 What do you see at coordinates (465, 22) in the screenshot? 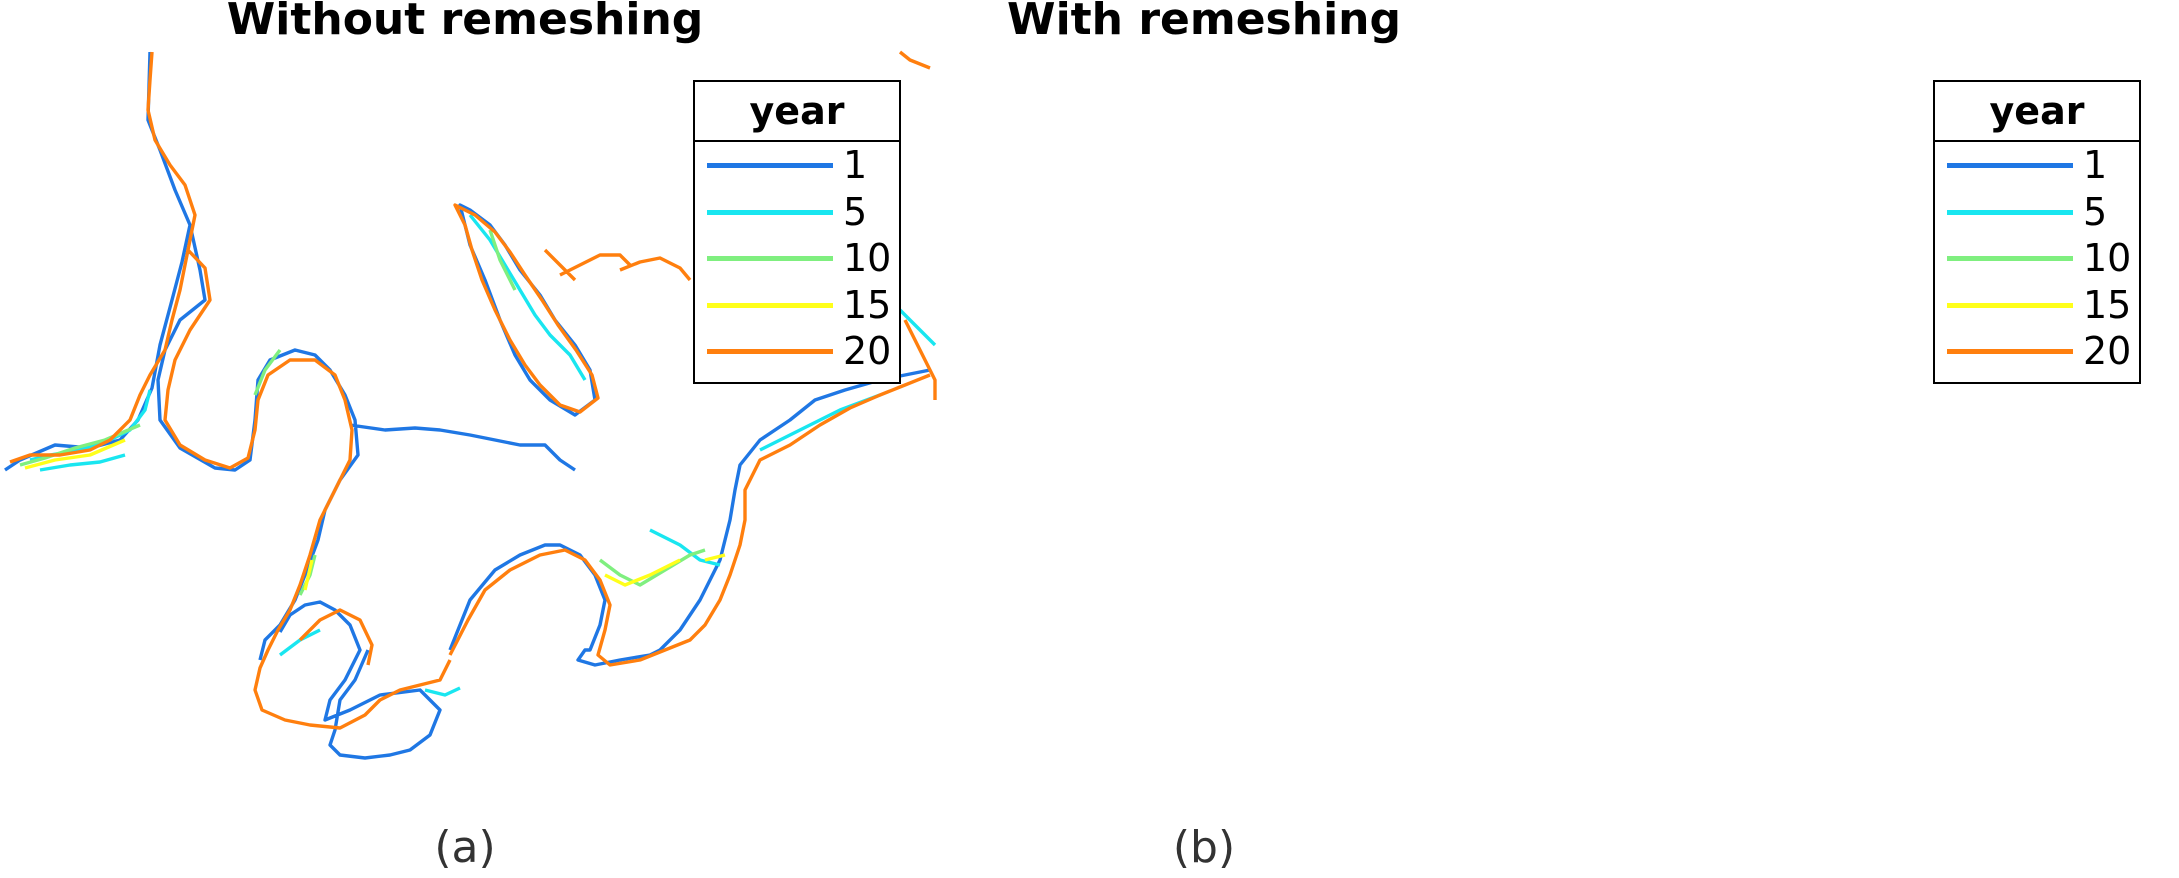
I see `panel-title: Without remeshing` at bounding box center [465, 22].